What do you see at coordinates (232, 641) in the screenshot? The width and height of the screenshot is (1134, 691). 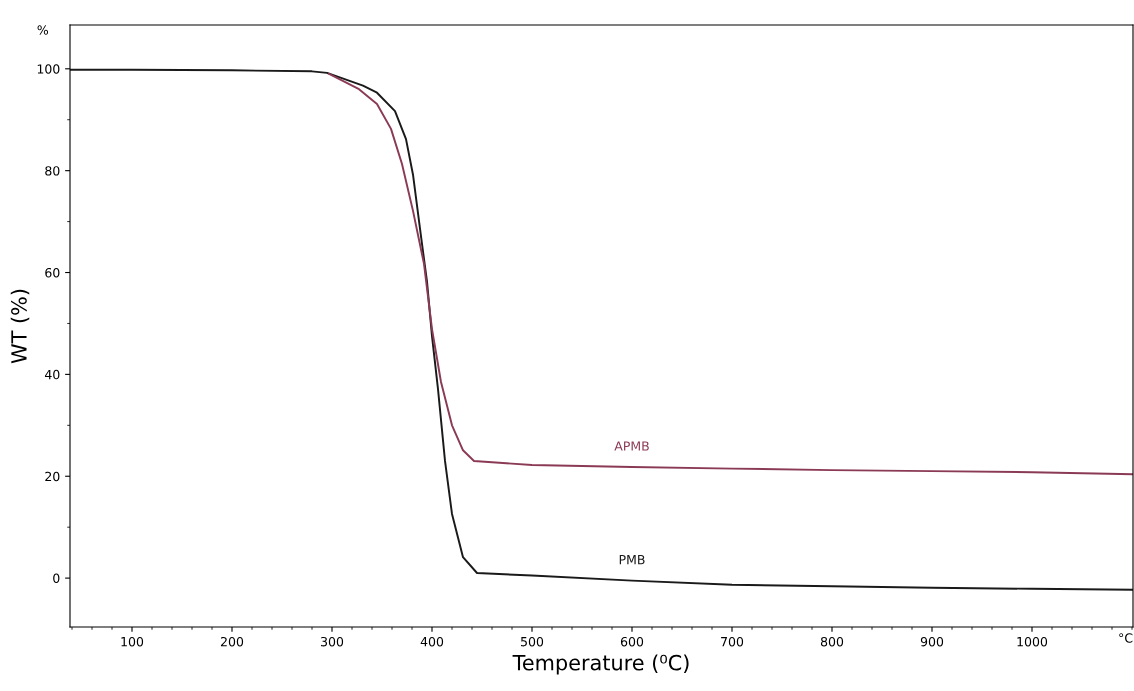 I see `x-tick-label: 200` at bounding box center [232, 641].